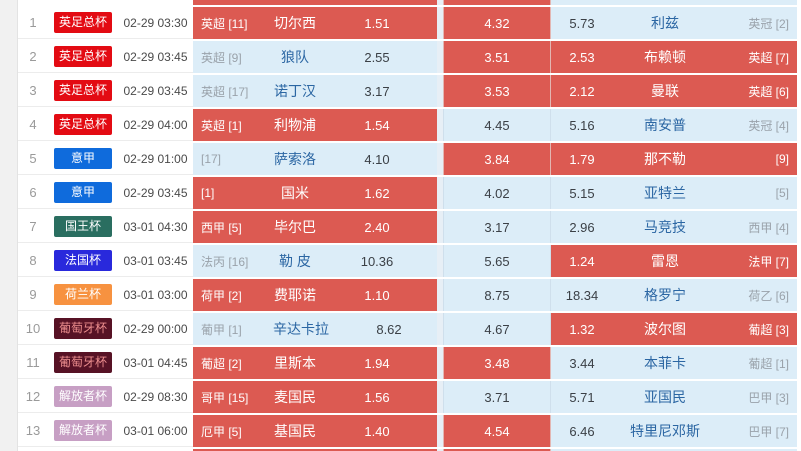  What do you see at coordinates (83, 260) in the screenshot?
I see `league-badge: 法国杯` at bounding box center [83, 260].